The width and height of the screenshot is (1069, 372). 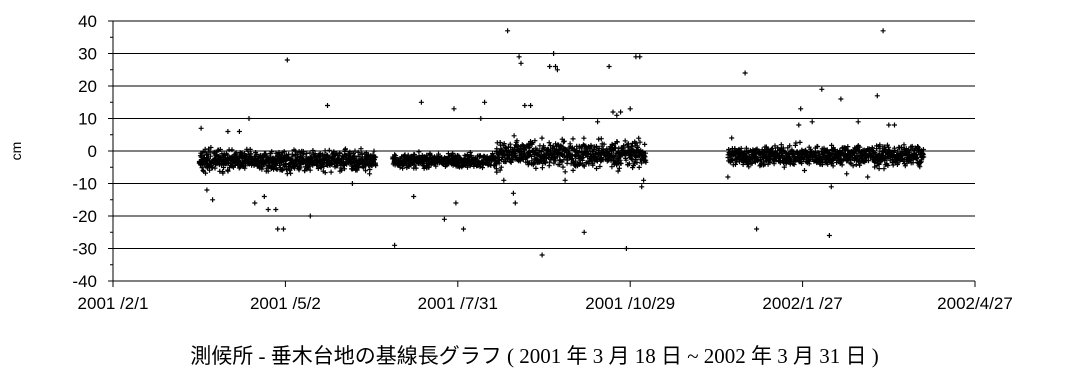 I want to click on x-tick-label: 2001 /5/2, so click(x=285, y=303).